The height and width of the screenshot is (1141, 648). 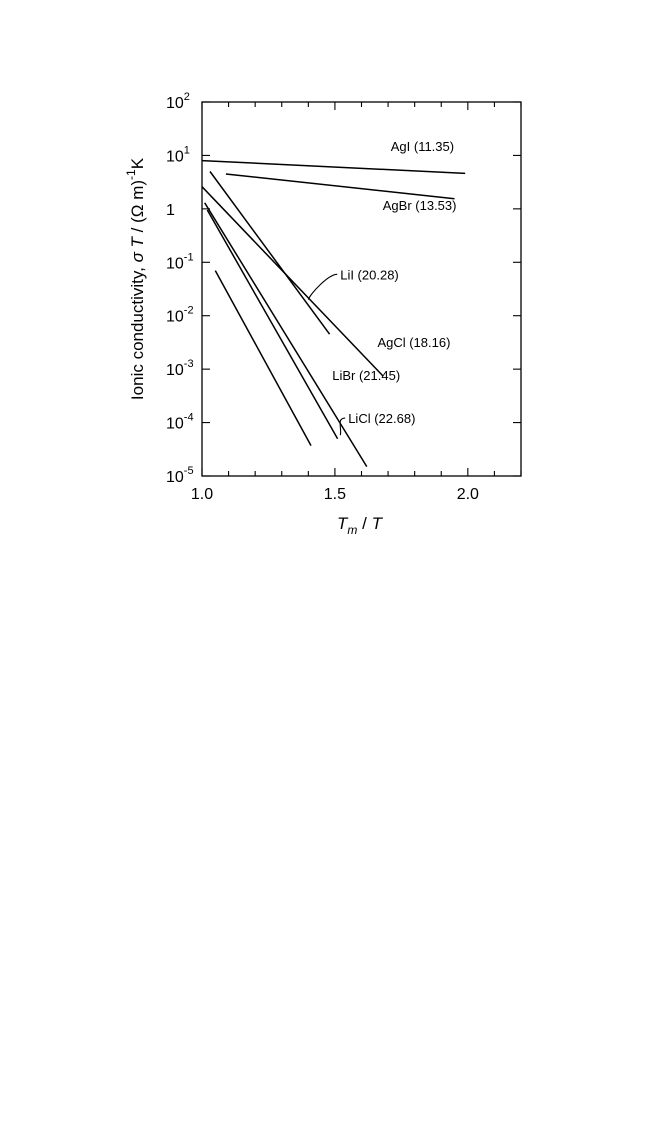 What do you see at coordinates (381, 418) in the screenshot?
I see `series-label-5: LiCl (22.68)` at bounding box center [381, 418].